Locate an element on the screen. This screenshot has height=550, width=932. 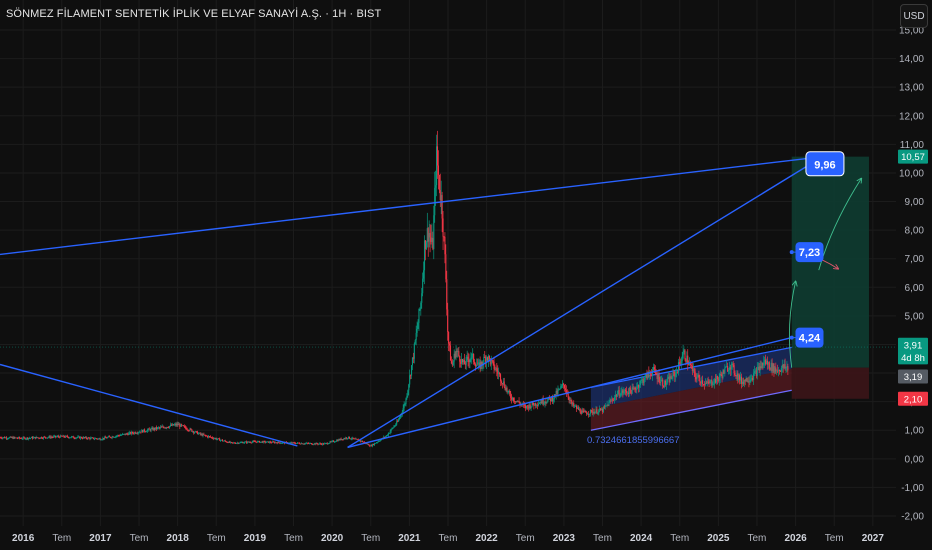
price-callouts: 9,96 7,23 4,24 0.7324661855996667 is located at coordinates (716, 298).